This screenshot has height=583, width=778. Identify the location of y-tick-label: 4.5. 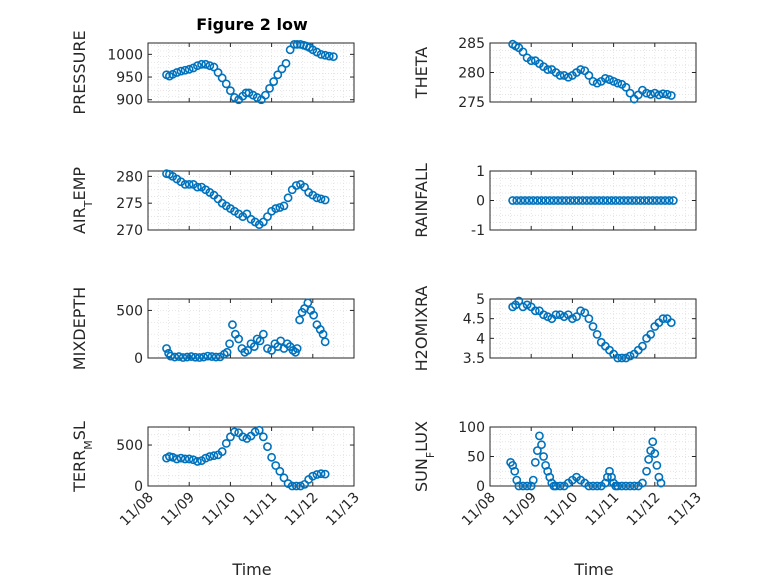
(474, 320).